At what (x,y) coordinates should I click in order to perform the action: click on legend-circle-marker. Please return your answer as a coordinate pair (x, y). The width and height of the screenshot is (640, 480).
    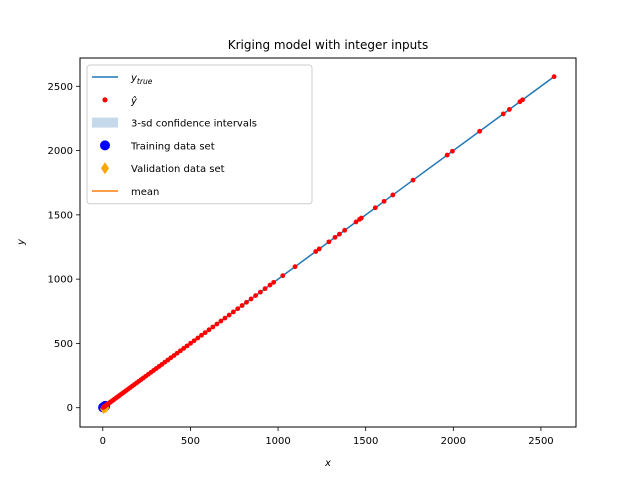
    Looking at the image, I should click on (105, 145).